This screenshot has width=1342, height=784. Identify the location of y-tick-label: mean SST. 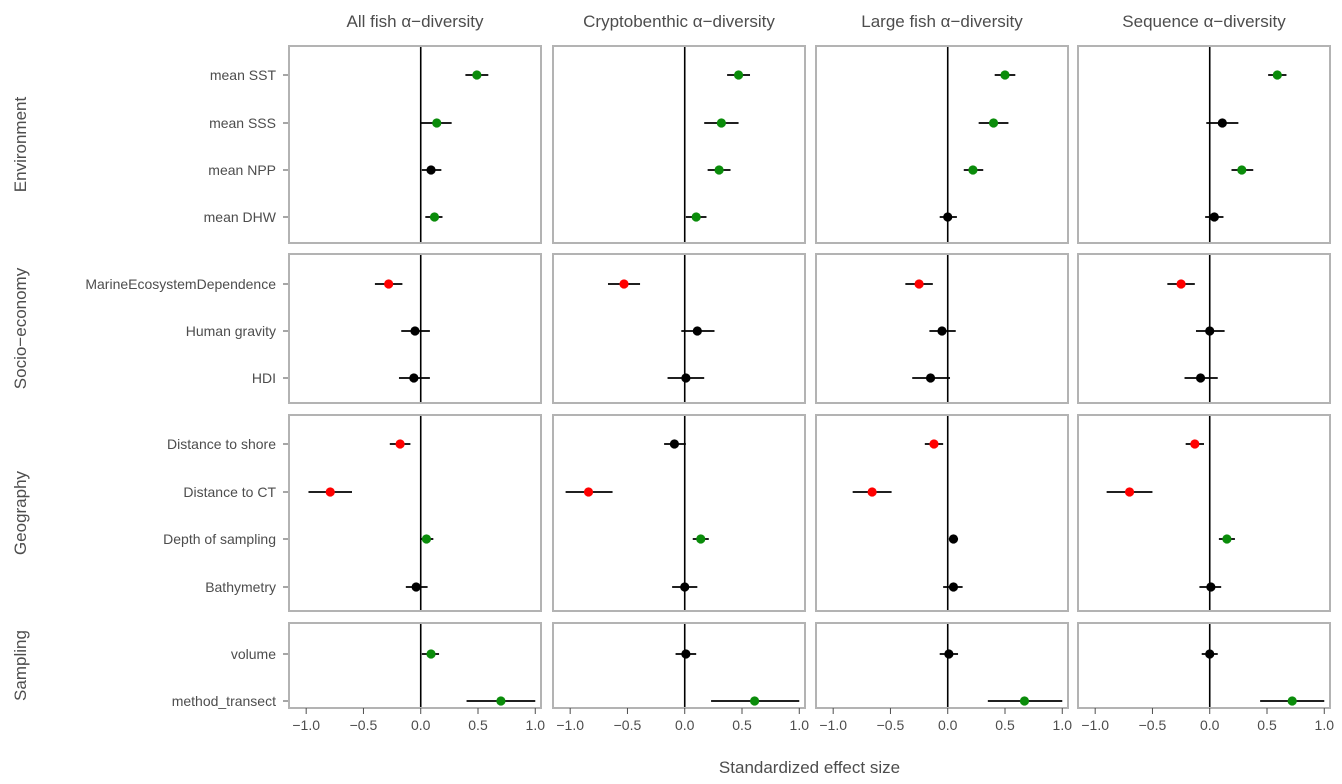
(243, 75).